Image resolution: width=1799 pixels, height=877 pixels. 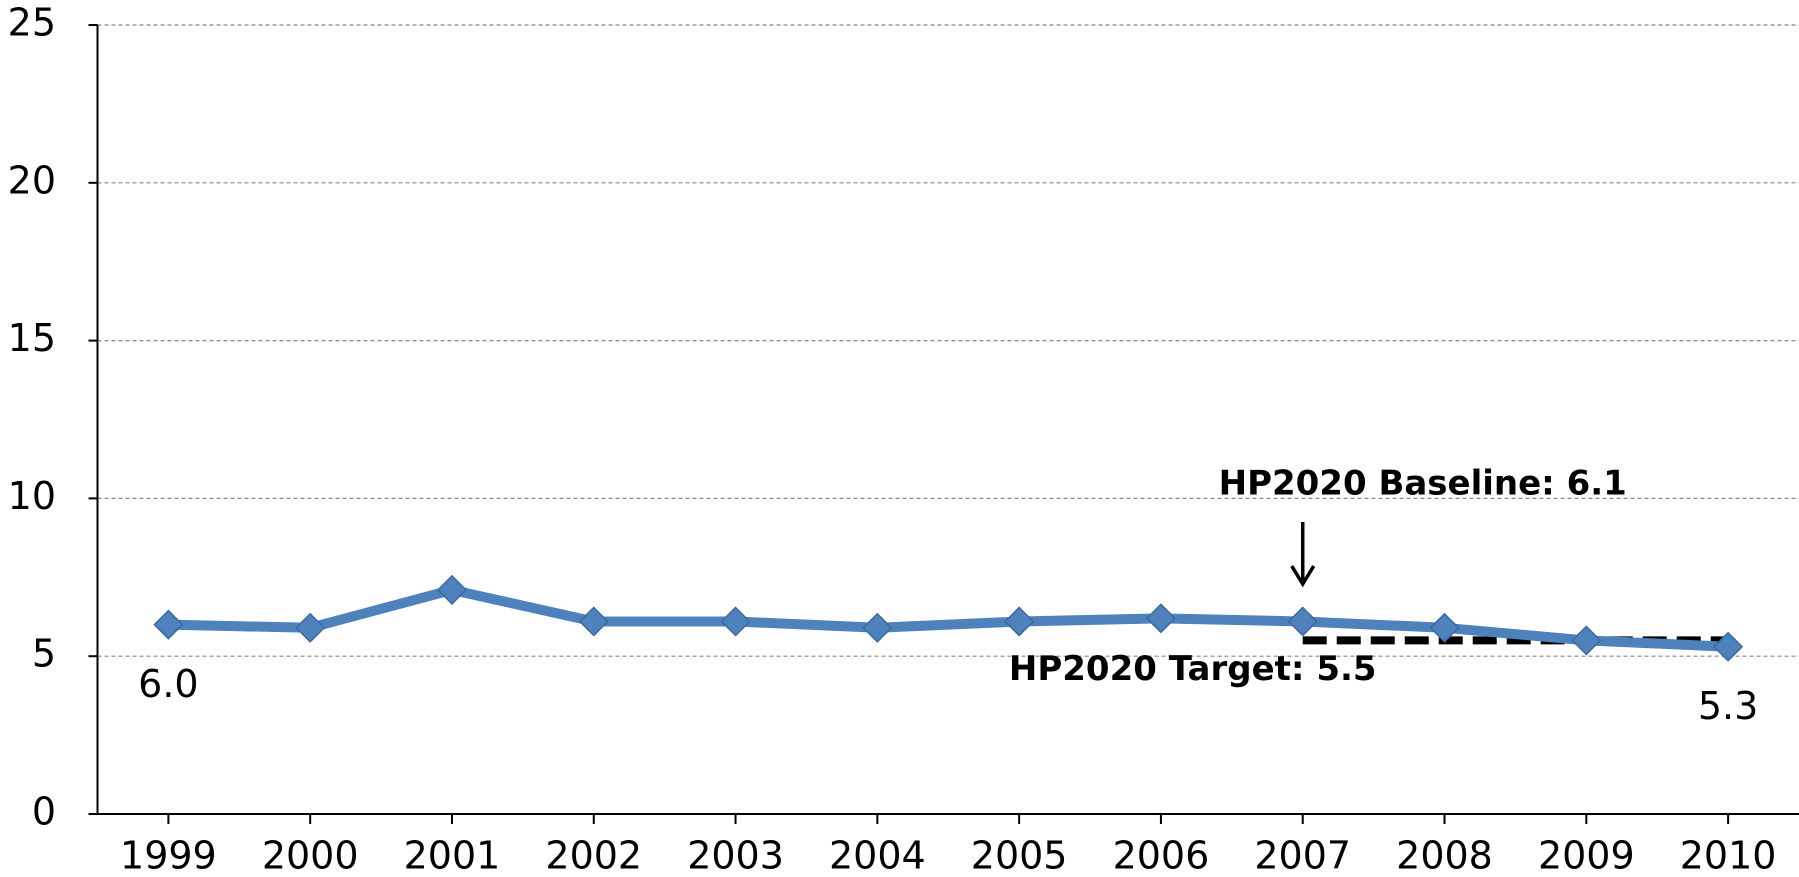 I want to click on target-label: HP2020 Target: 5.5, so click(x=1193, y=669).